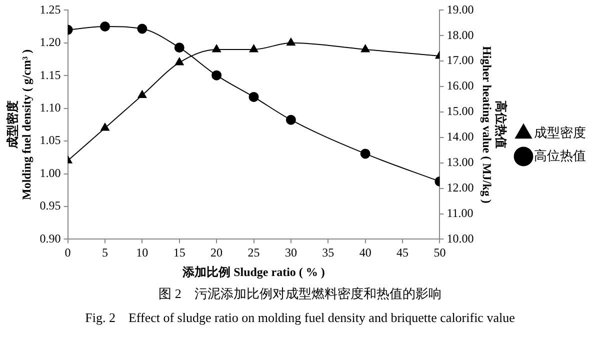 The height and width of the screenshot is (339, 600). What do you see at coordinates (460, 60) in the screenshot?
I see `y2-tick-label: 17.00` at bounding box center [460, 60].